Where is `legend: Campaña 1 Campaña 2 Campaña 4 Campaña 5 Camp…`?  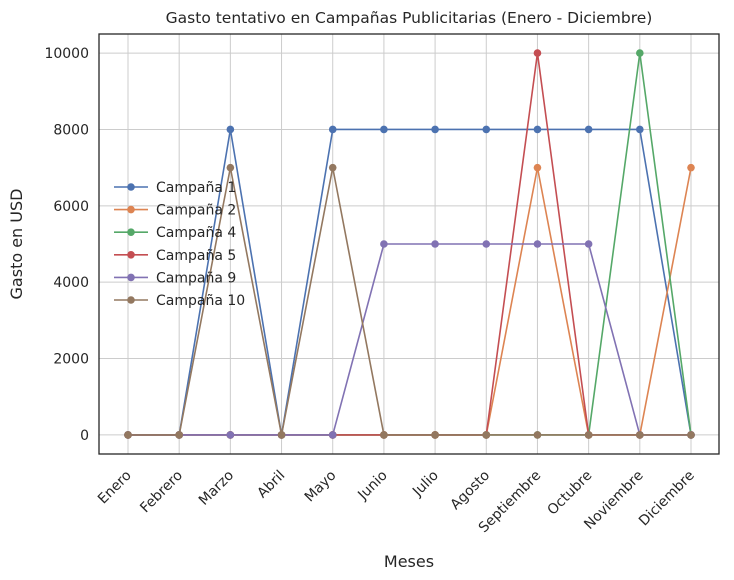 legend: Campaña 1 Campaña 2 Campaña 4 Campaña 5 Camp… is located at coordinates (179, 244).